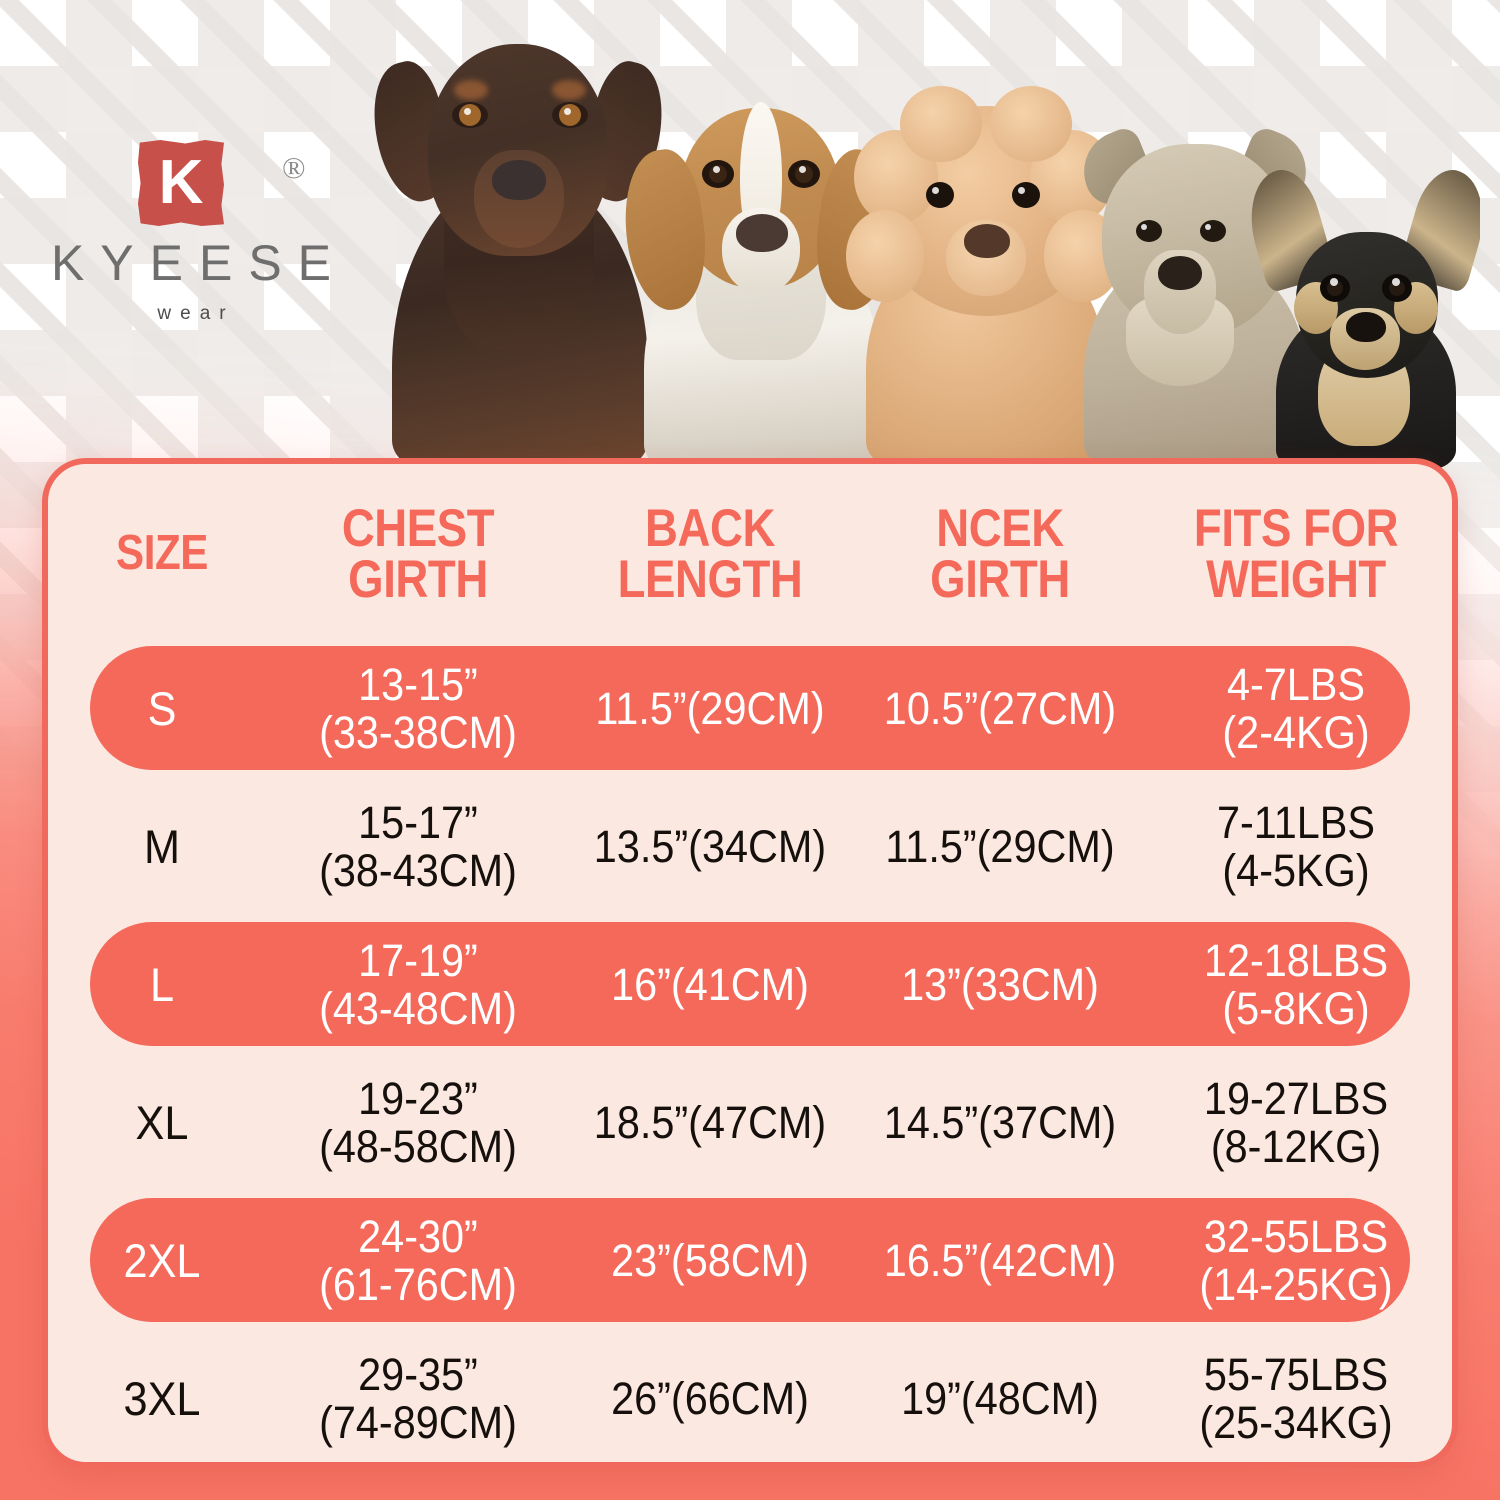  What do you see at coordinates (710, 553) in the screenshot?
I see `column-header-back: BACK LENGTH` at bounding box center [710, 553].